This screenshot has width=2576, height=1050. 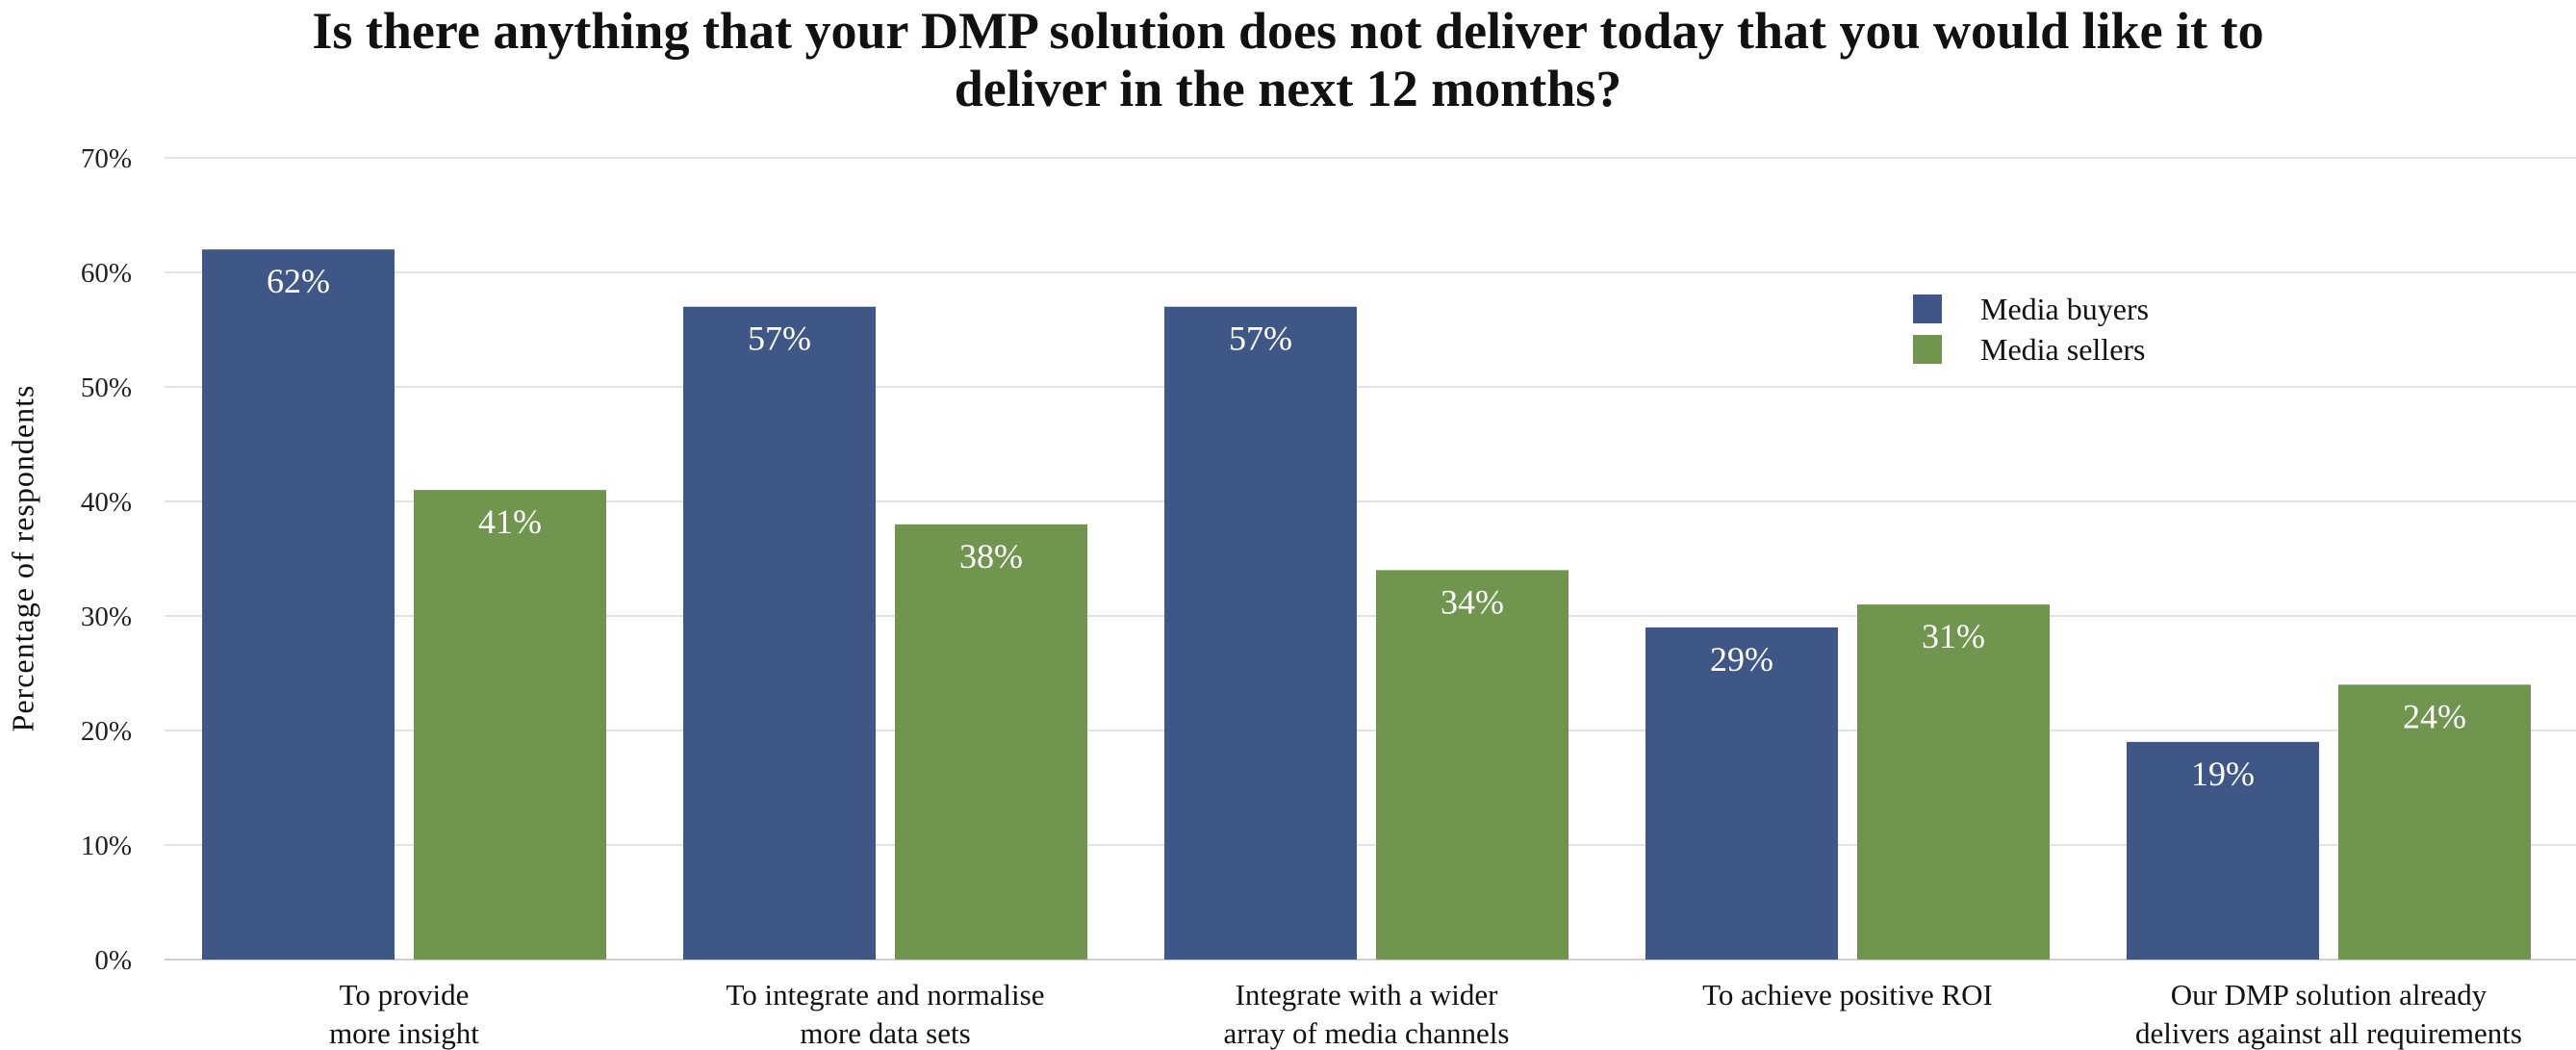 I want to click on y-tick-label: 20%, so click(x=106, y=731).